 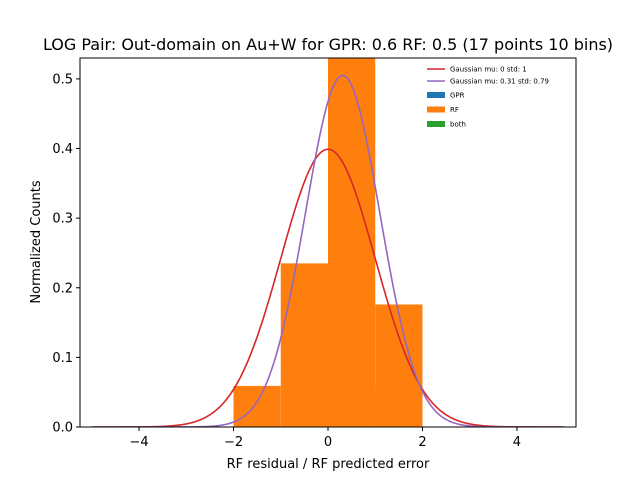 What do you see at coordinates (62, 358) in the screenshot?
I see `y-tick-label: 0.1` at bounding box center [62, 358].